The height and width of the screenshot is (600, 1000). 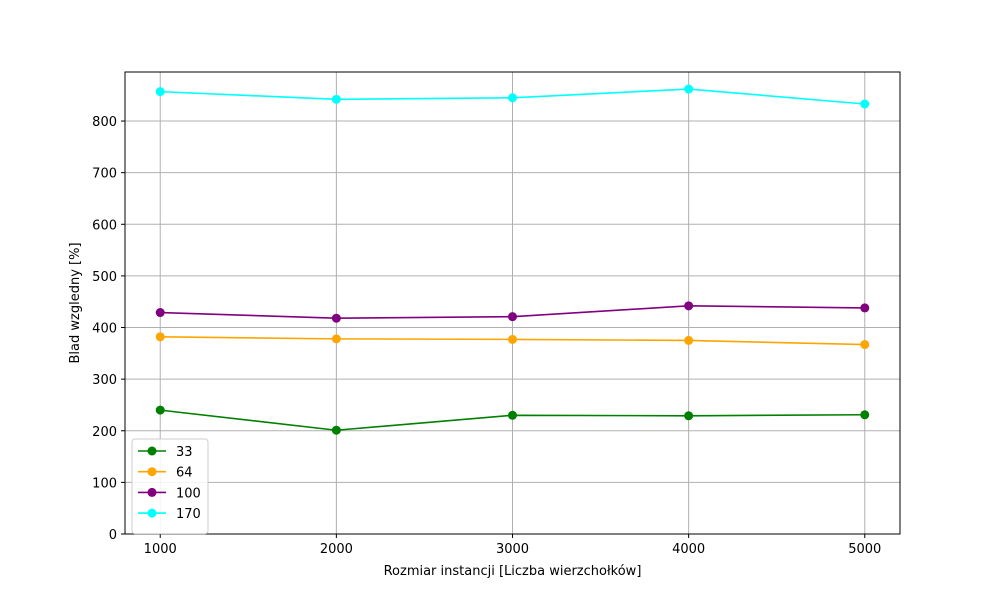 I want to click on legend-item: 33, so click(x=165, y=452).